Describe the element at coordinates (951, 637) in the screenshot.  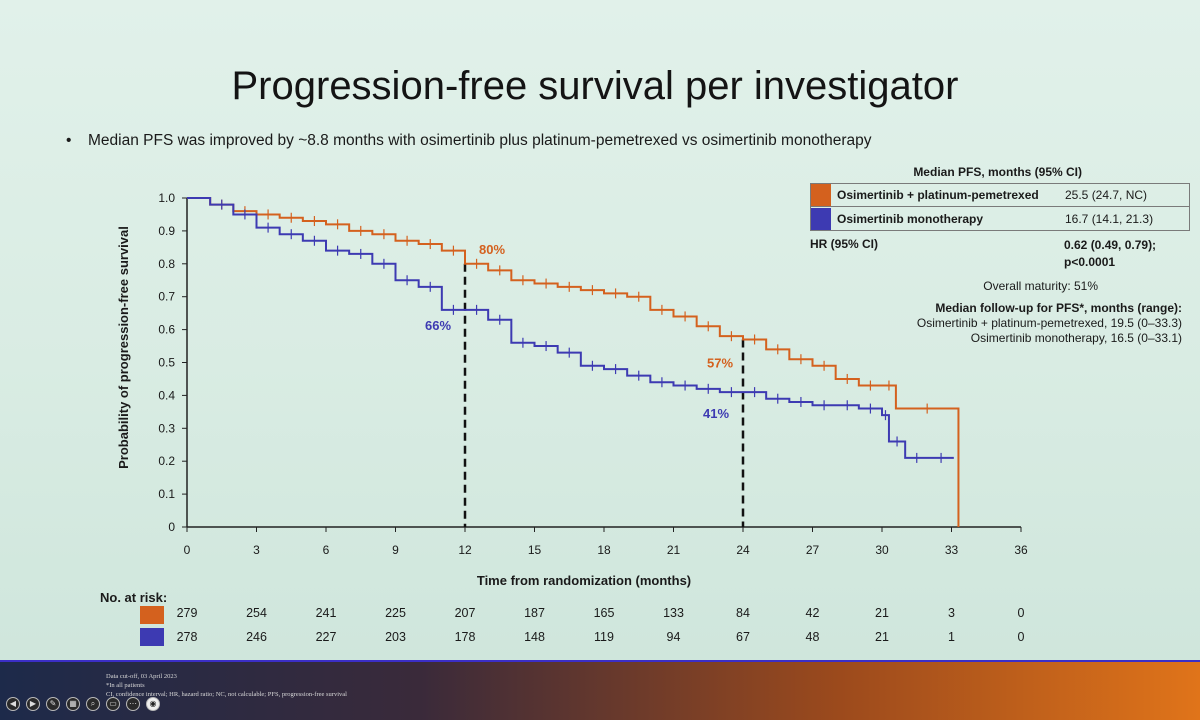
I see `risk-cell: 1` at that location.